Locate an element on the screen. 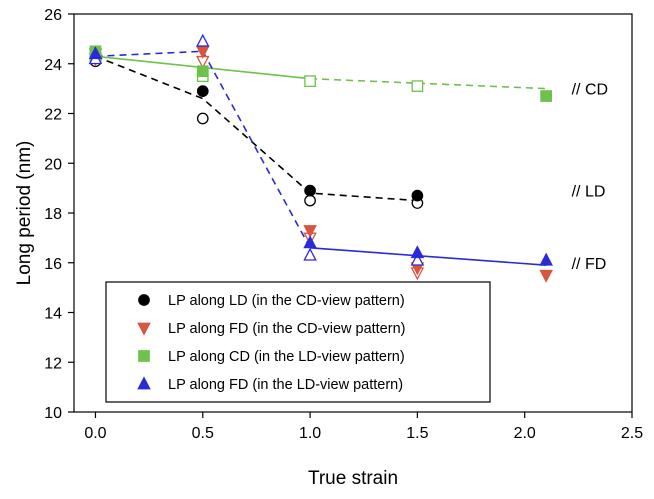 This screenshot has height=499, width=654. series-3-fit-dashed-line is located at coordinates (428, 83).